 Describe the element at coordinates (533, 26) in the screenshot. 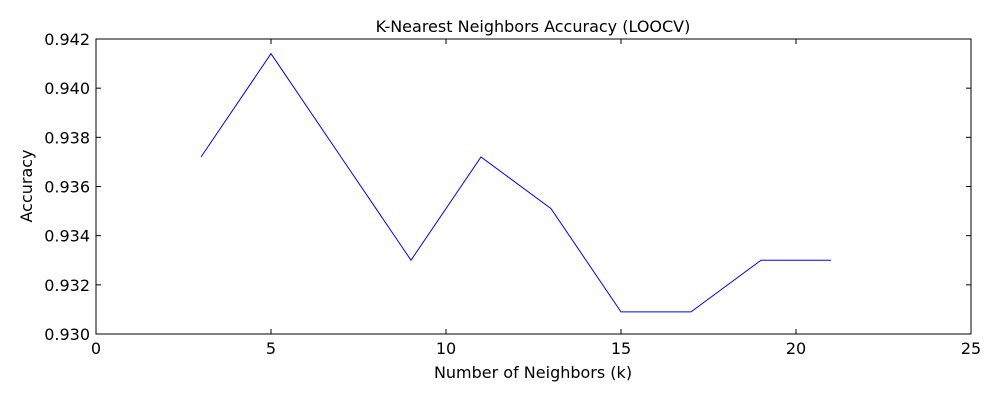

I see `chart-title: K-Nearest Neighbors Accuracy (LOOCV)` at that location.